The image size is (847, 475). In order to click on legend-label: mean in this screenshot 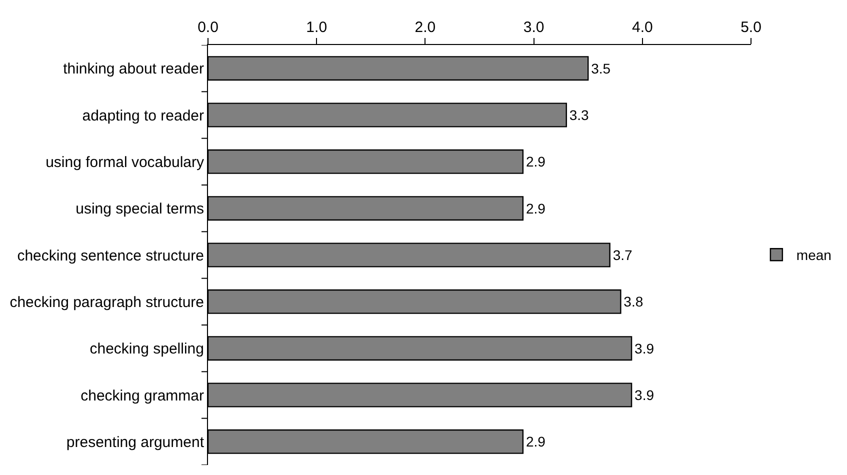, I will do `click(814, 255)`.